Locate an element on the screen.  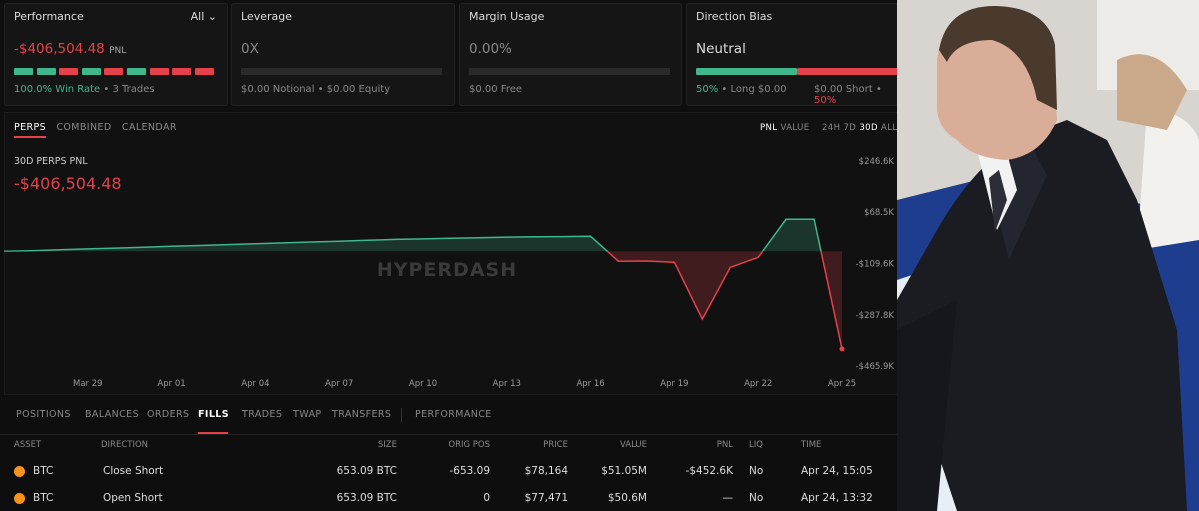
x-tick-label: Apr 25 is located at coordinates (842, 384).